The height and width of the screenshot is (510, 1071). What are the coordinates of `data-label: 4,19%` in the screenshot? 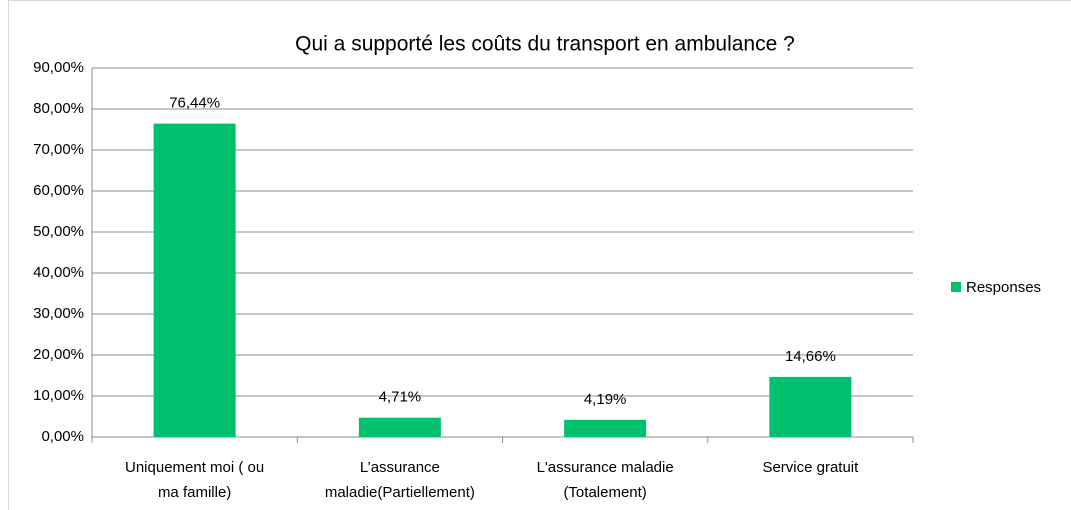 It's located at (605, 399).